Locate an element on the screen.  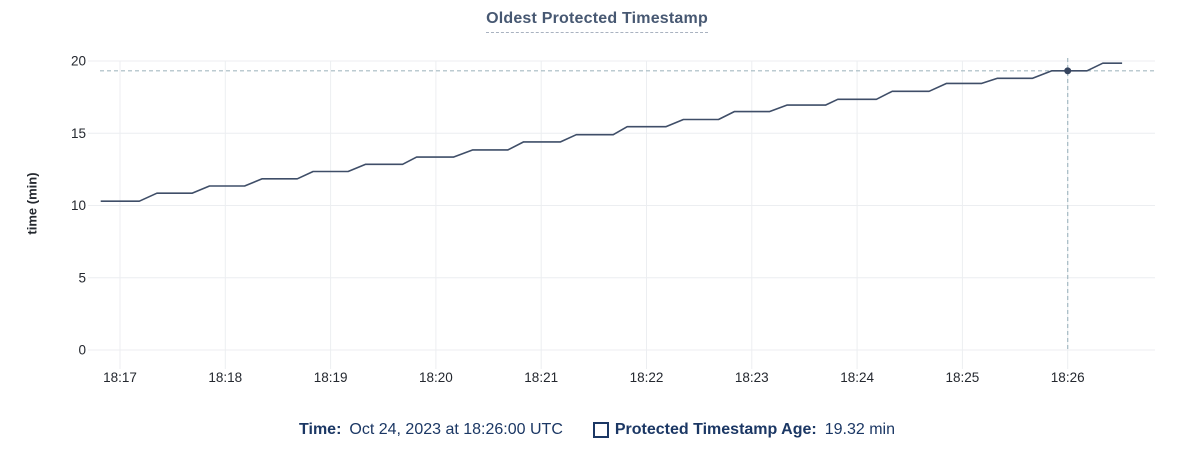
x-tick-label: 18:24 is located at coordinates (857, 377).